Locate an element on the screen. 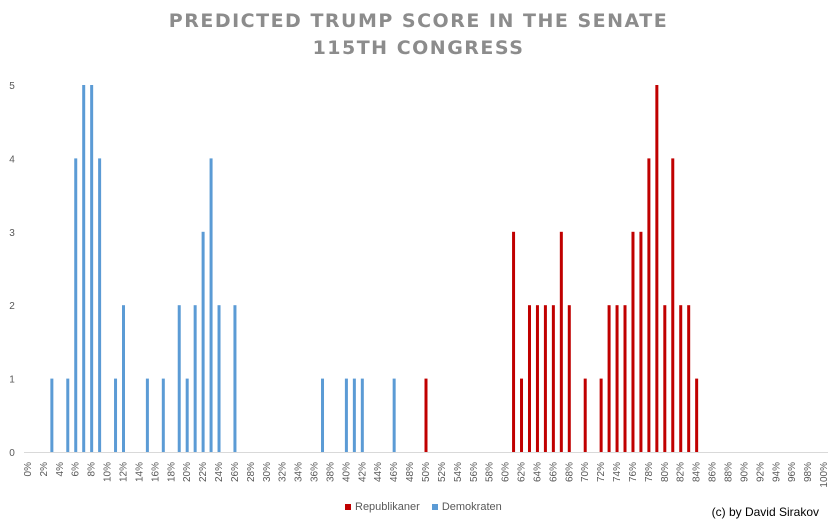 The height and width of the screenshot is (527, 837). x-tick-label: 32% is located at coordinates (283, 472).